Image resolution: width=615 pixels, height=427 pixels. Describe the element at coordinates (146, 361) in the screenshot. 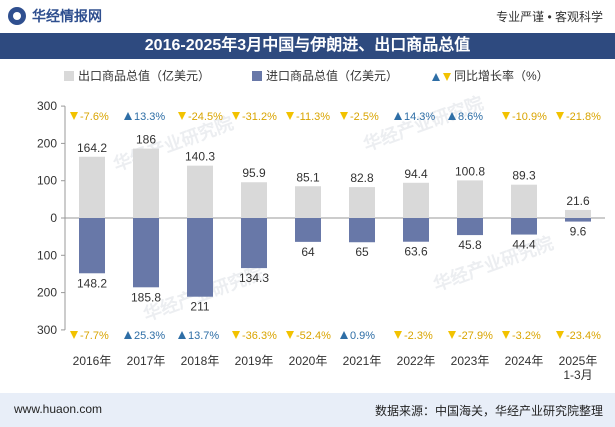

I see `x-tick-label: 2017年` at that location.